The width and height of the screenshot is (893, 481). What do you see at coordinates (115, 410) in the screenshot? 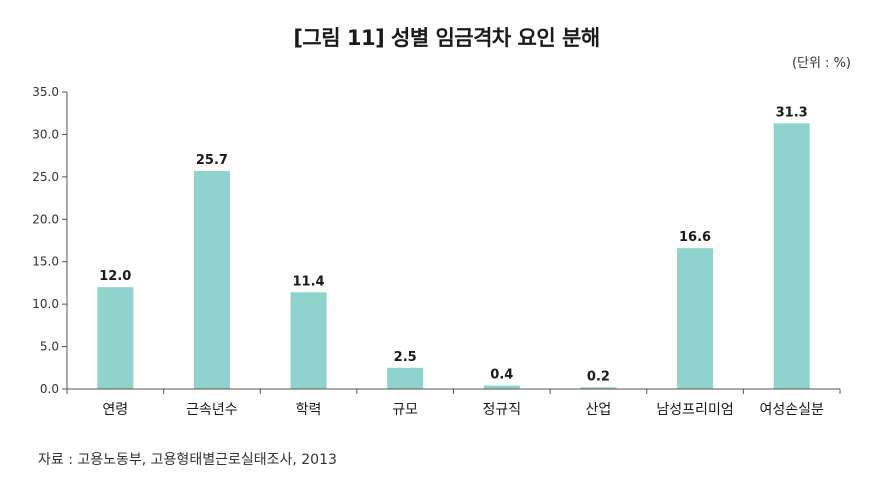
I see `category-label: 연령` at bounding box center [115, 410].